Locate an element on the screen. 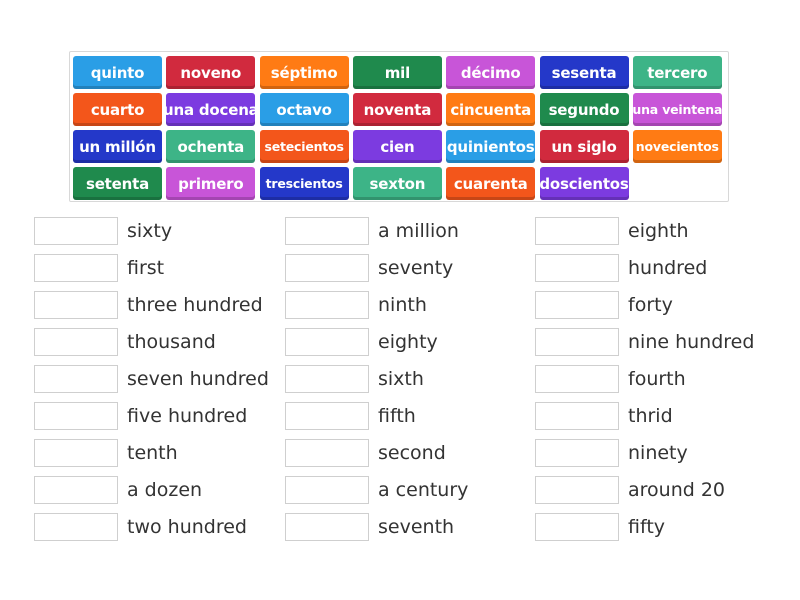 The height and width of the screenshot is (600, 800). answer-label: tenth is located at coordinates (152, 453).